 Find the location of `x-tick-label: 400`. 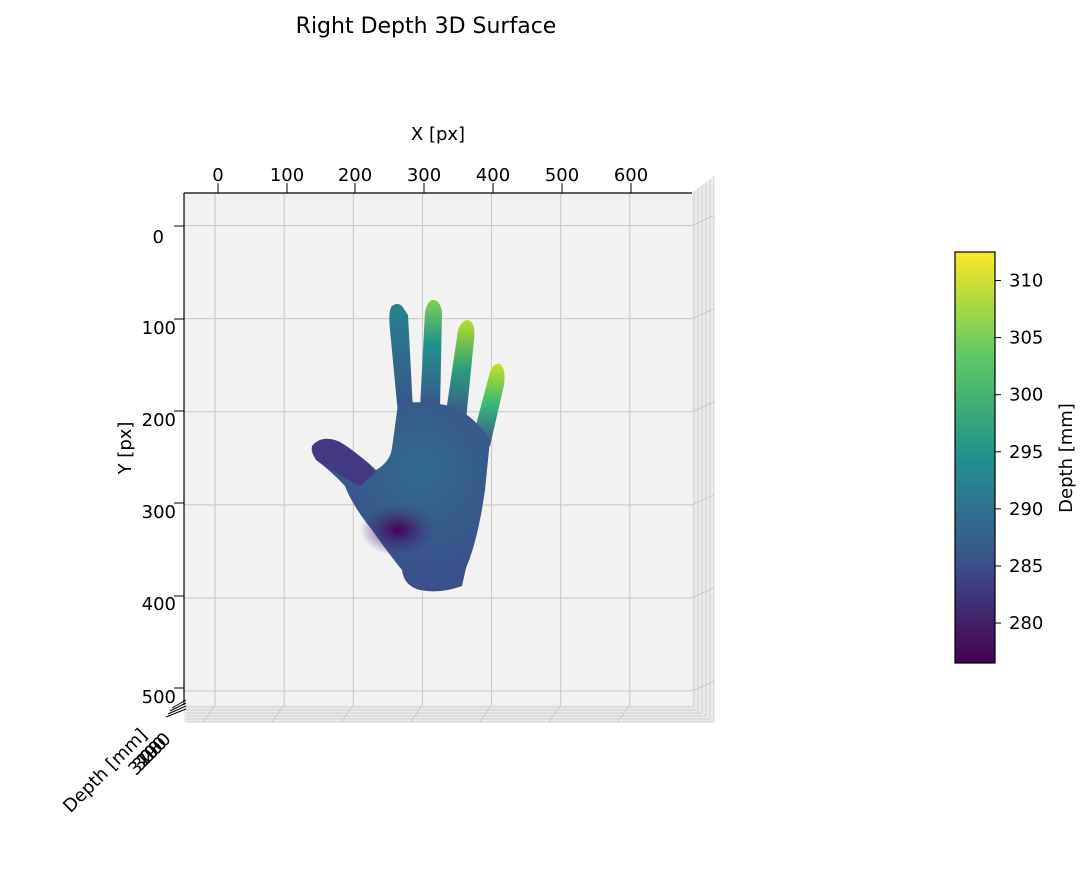

x-tick-label: 400 is located at coordinates (493, 175).